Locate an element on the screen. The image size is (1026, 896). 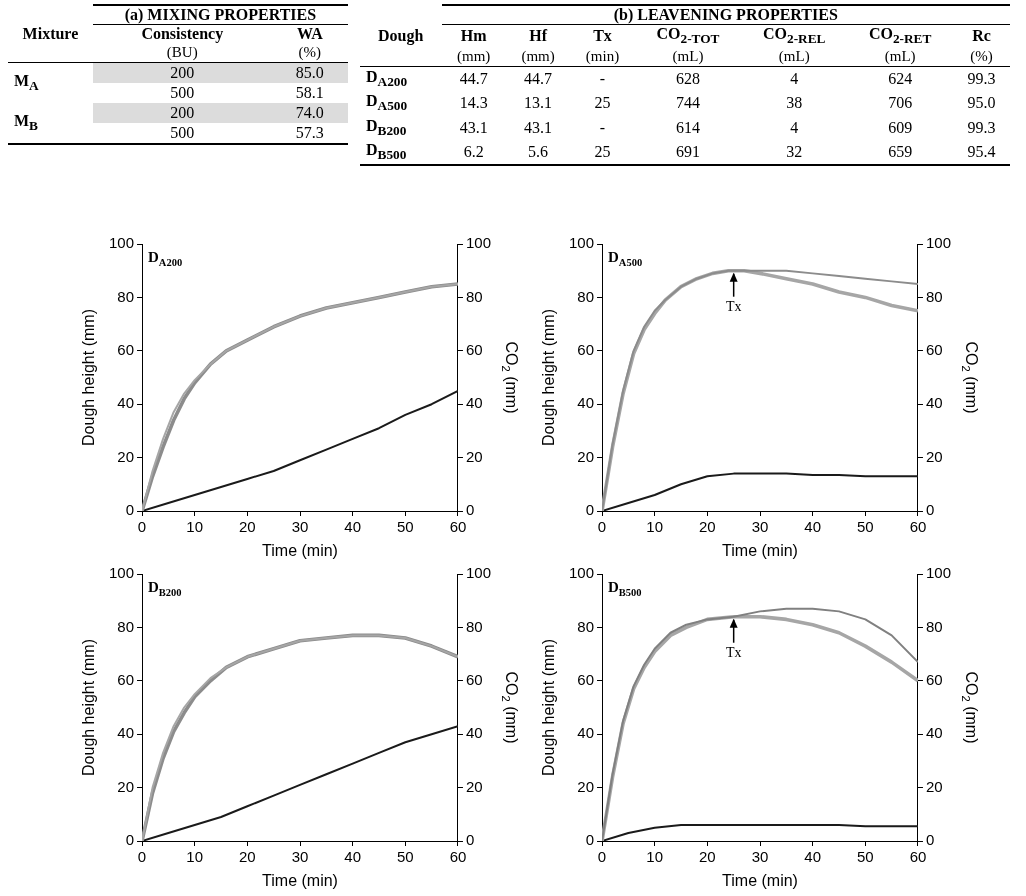
text: Dough is located at coordinates (401, 36).